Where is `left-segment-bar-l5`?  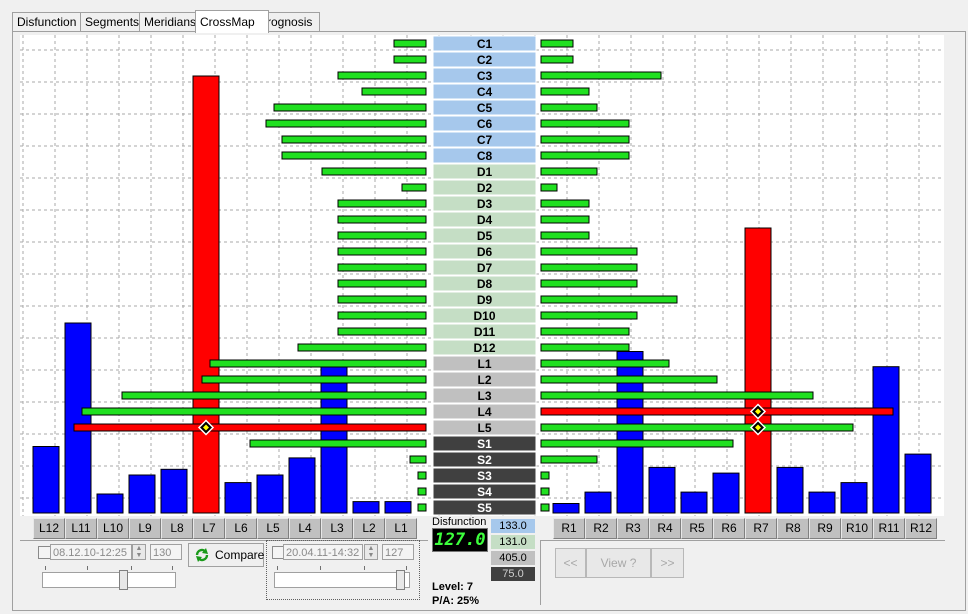 left-segment-bar-l5 is located at coordinates (250, 427).